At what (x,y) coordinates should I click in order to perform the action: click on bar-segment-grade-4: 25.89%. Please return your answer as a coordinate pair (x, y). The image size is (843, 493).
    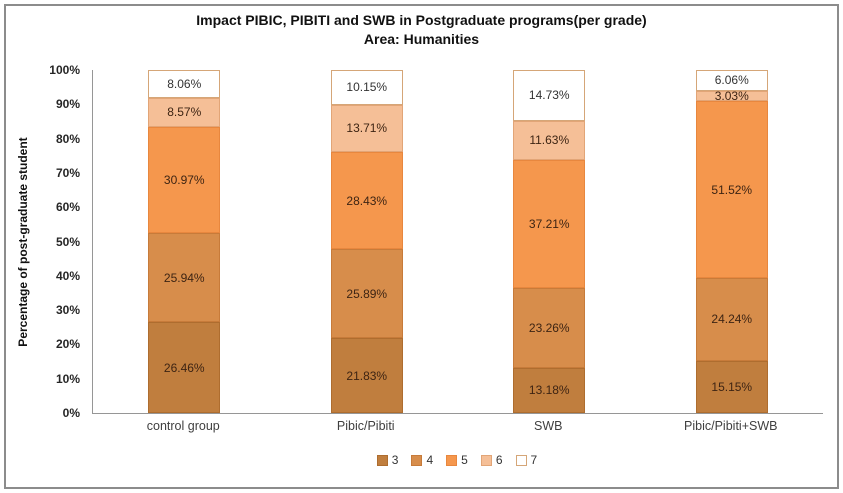
    Looking at the image, I should click on (366, 294).